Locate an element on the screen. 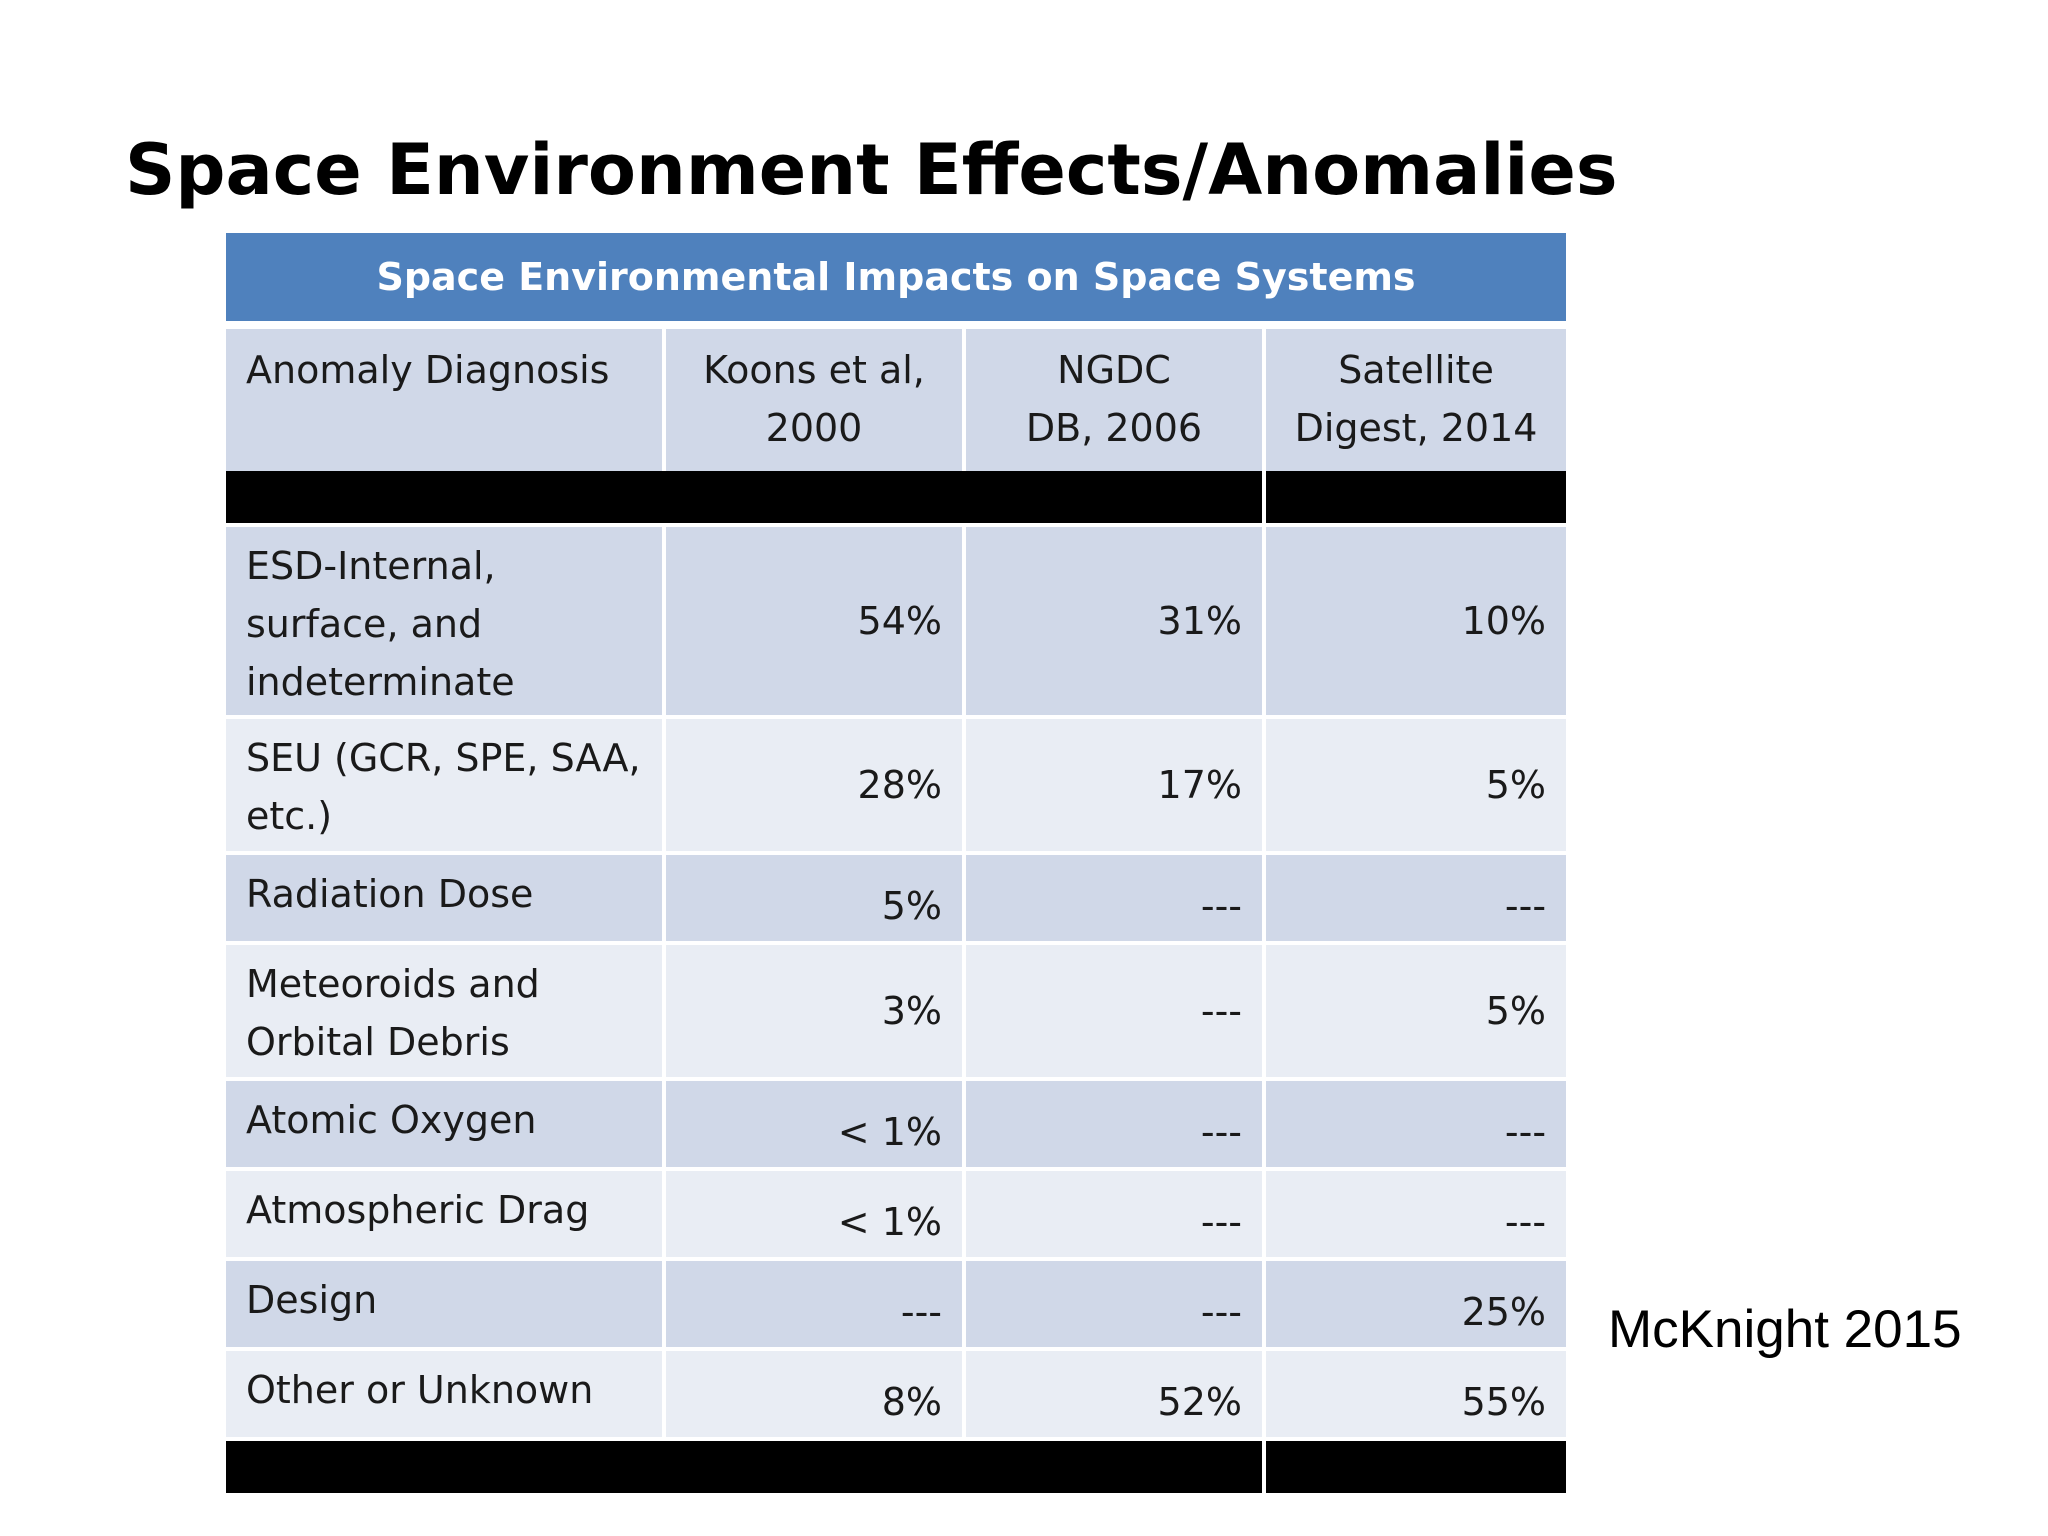  table-separator-top is located at coordinates (896, 499).